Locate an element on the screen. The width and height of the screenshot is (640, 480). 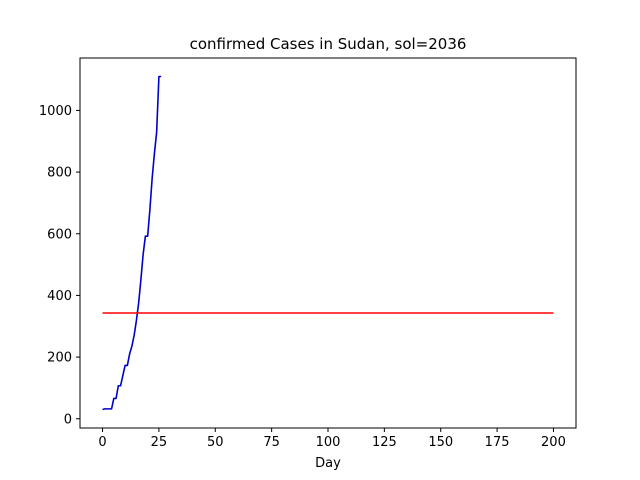
y-tick-label: 200 is located at coordinates (59, 358).